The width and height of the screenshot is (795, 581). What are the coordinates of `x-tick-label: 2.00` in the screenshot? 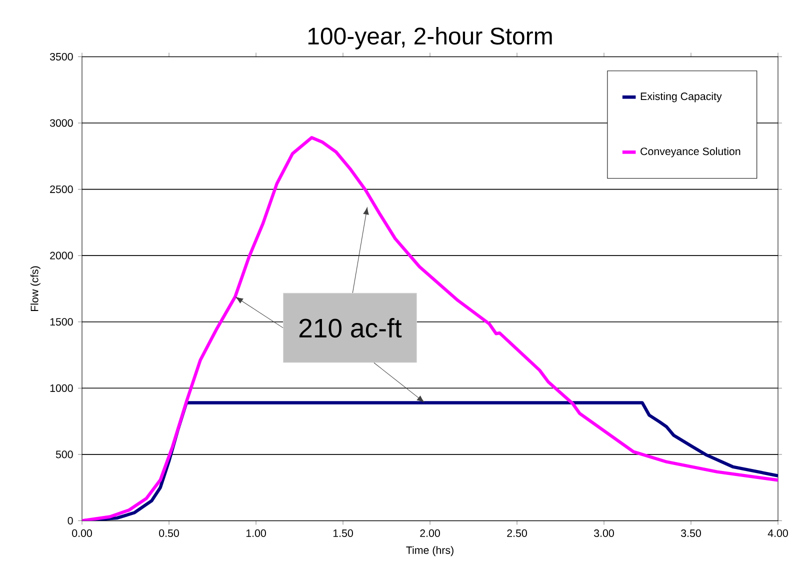 It's located at (430, 533).